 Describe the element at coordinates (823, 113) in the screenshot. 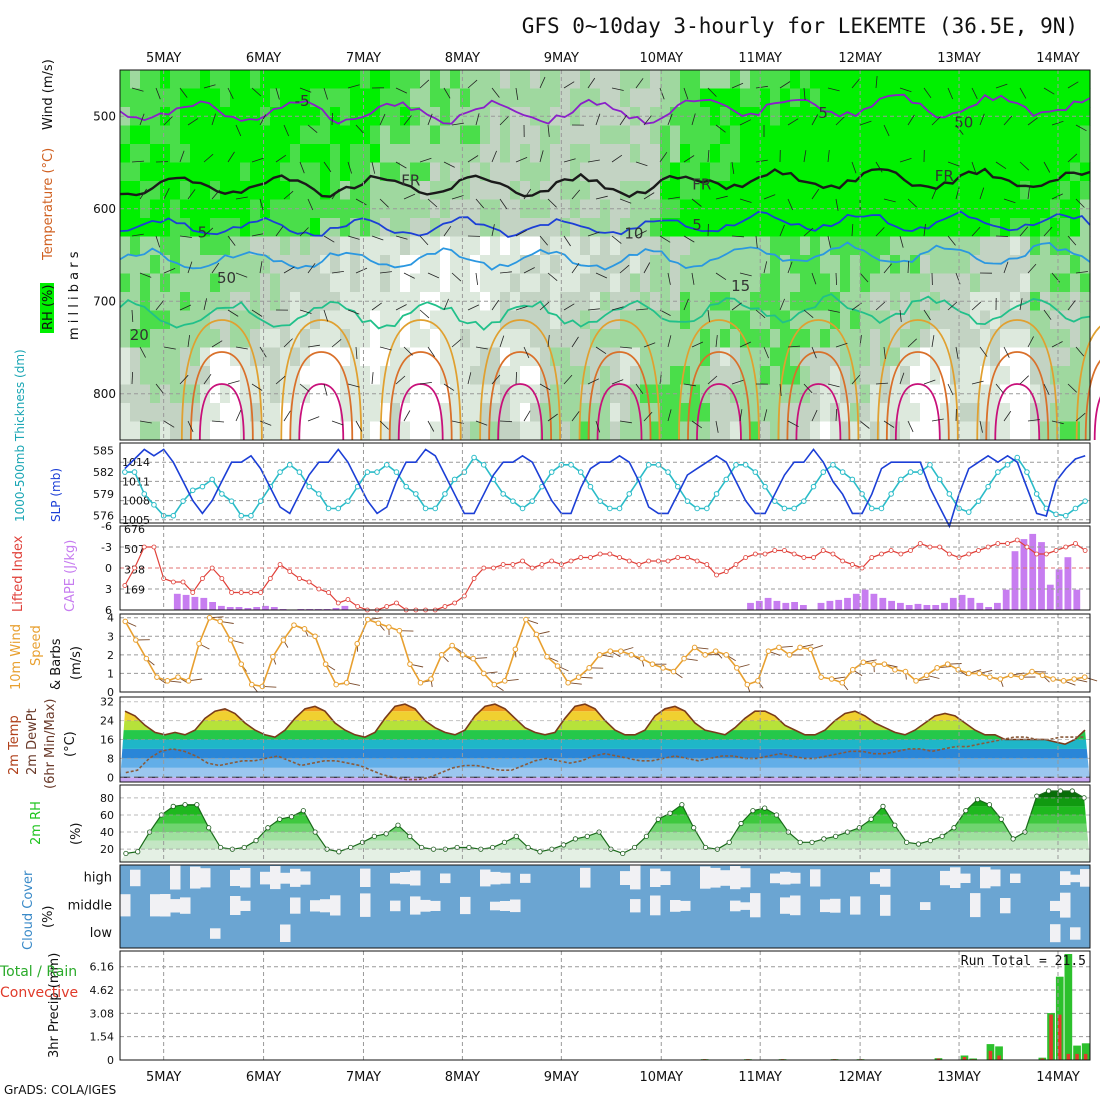

I see `isotherm-label: 5` at that location.